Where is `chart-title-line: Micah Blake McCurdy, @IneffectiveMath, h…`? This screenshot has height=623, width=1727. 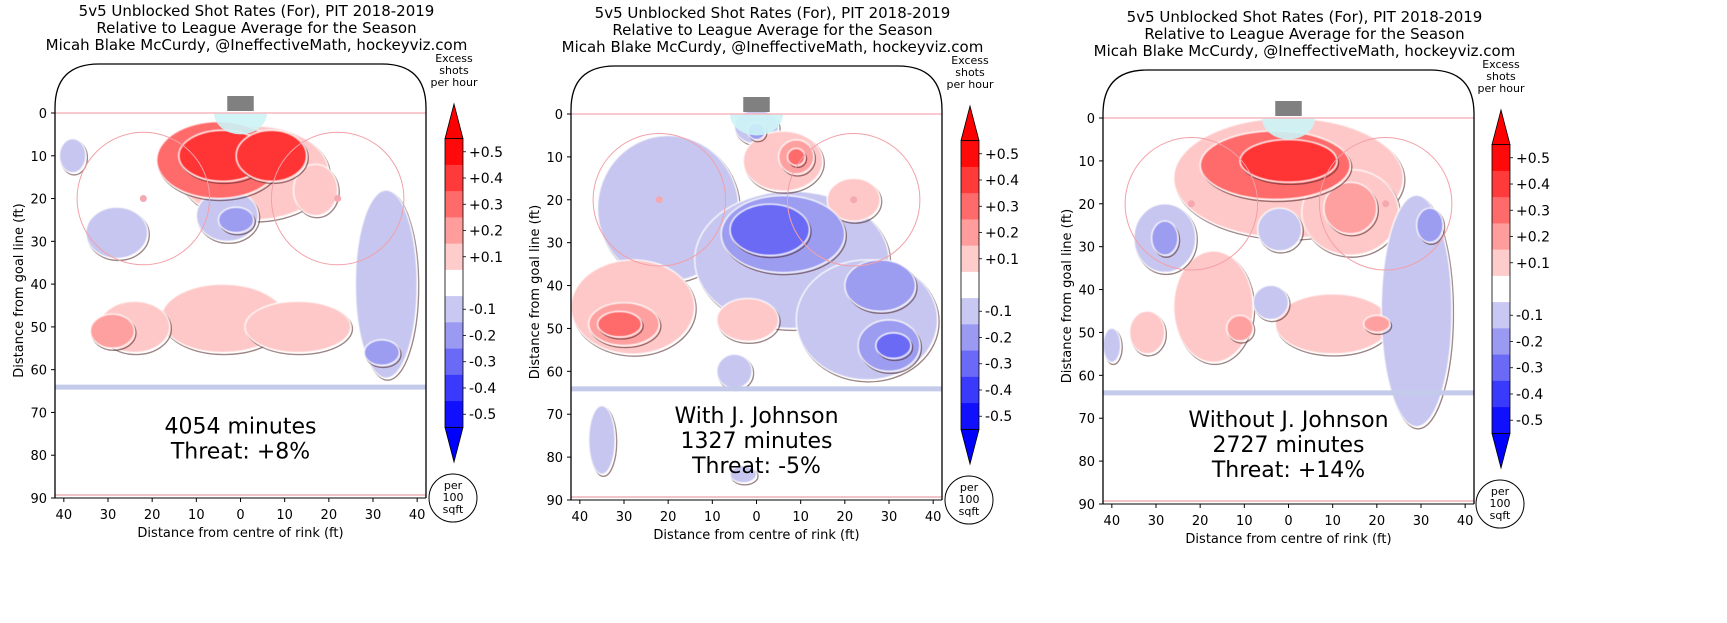 chart-title-line: Micah Blake McCurdy, @IneffectiveMath, h… is located at coordinates (773, 47).